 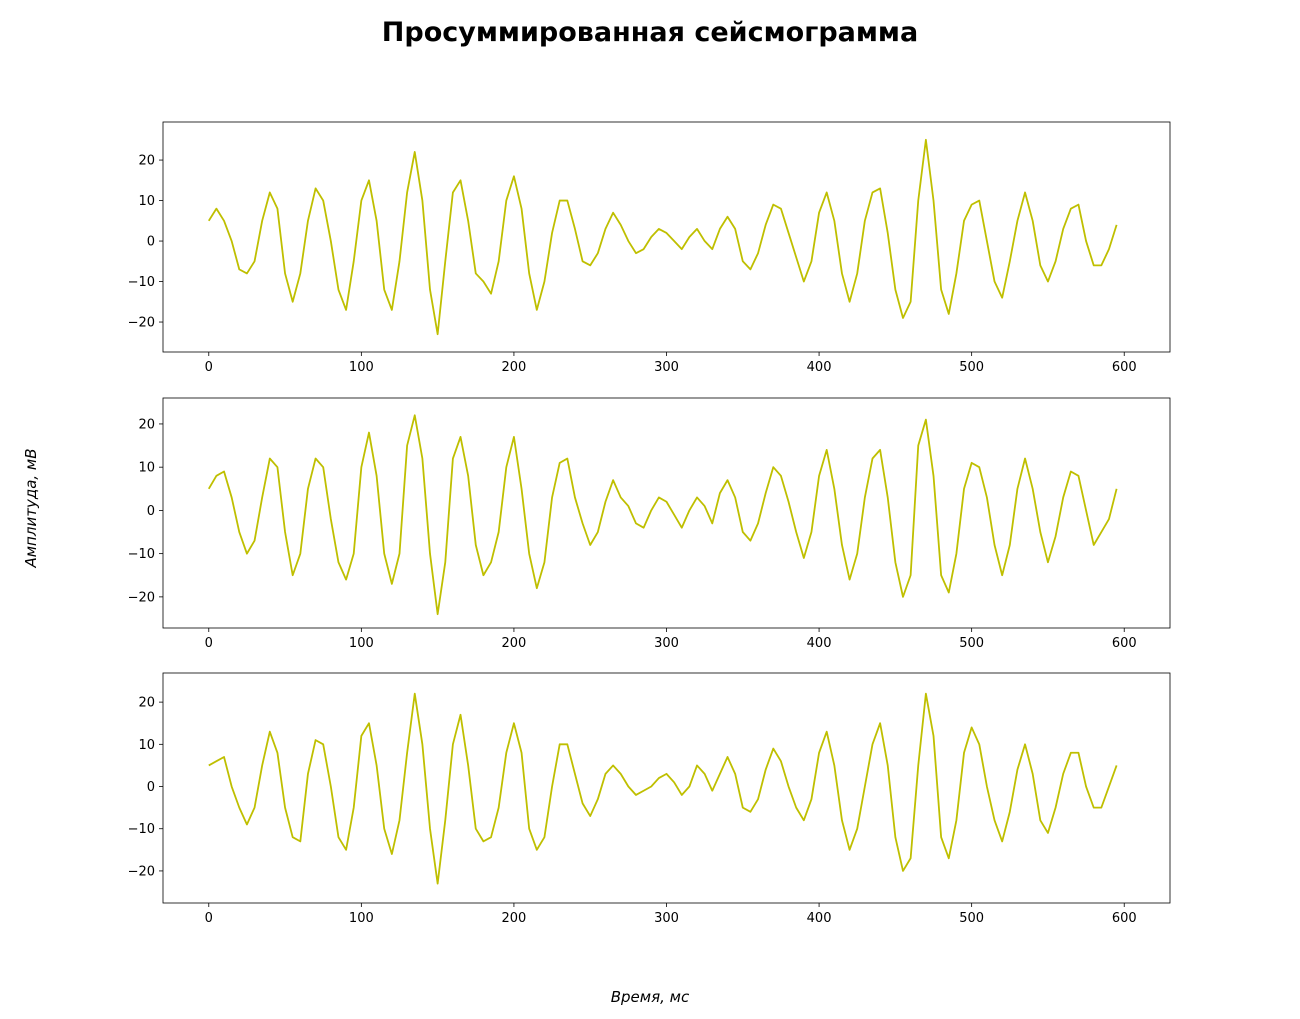 I want to click on figure-title: Просуммированная сейсмограмма, so click(x=650, y=32).